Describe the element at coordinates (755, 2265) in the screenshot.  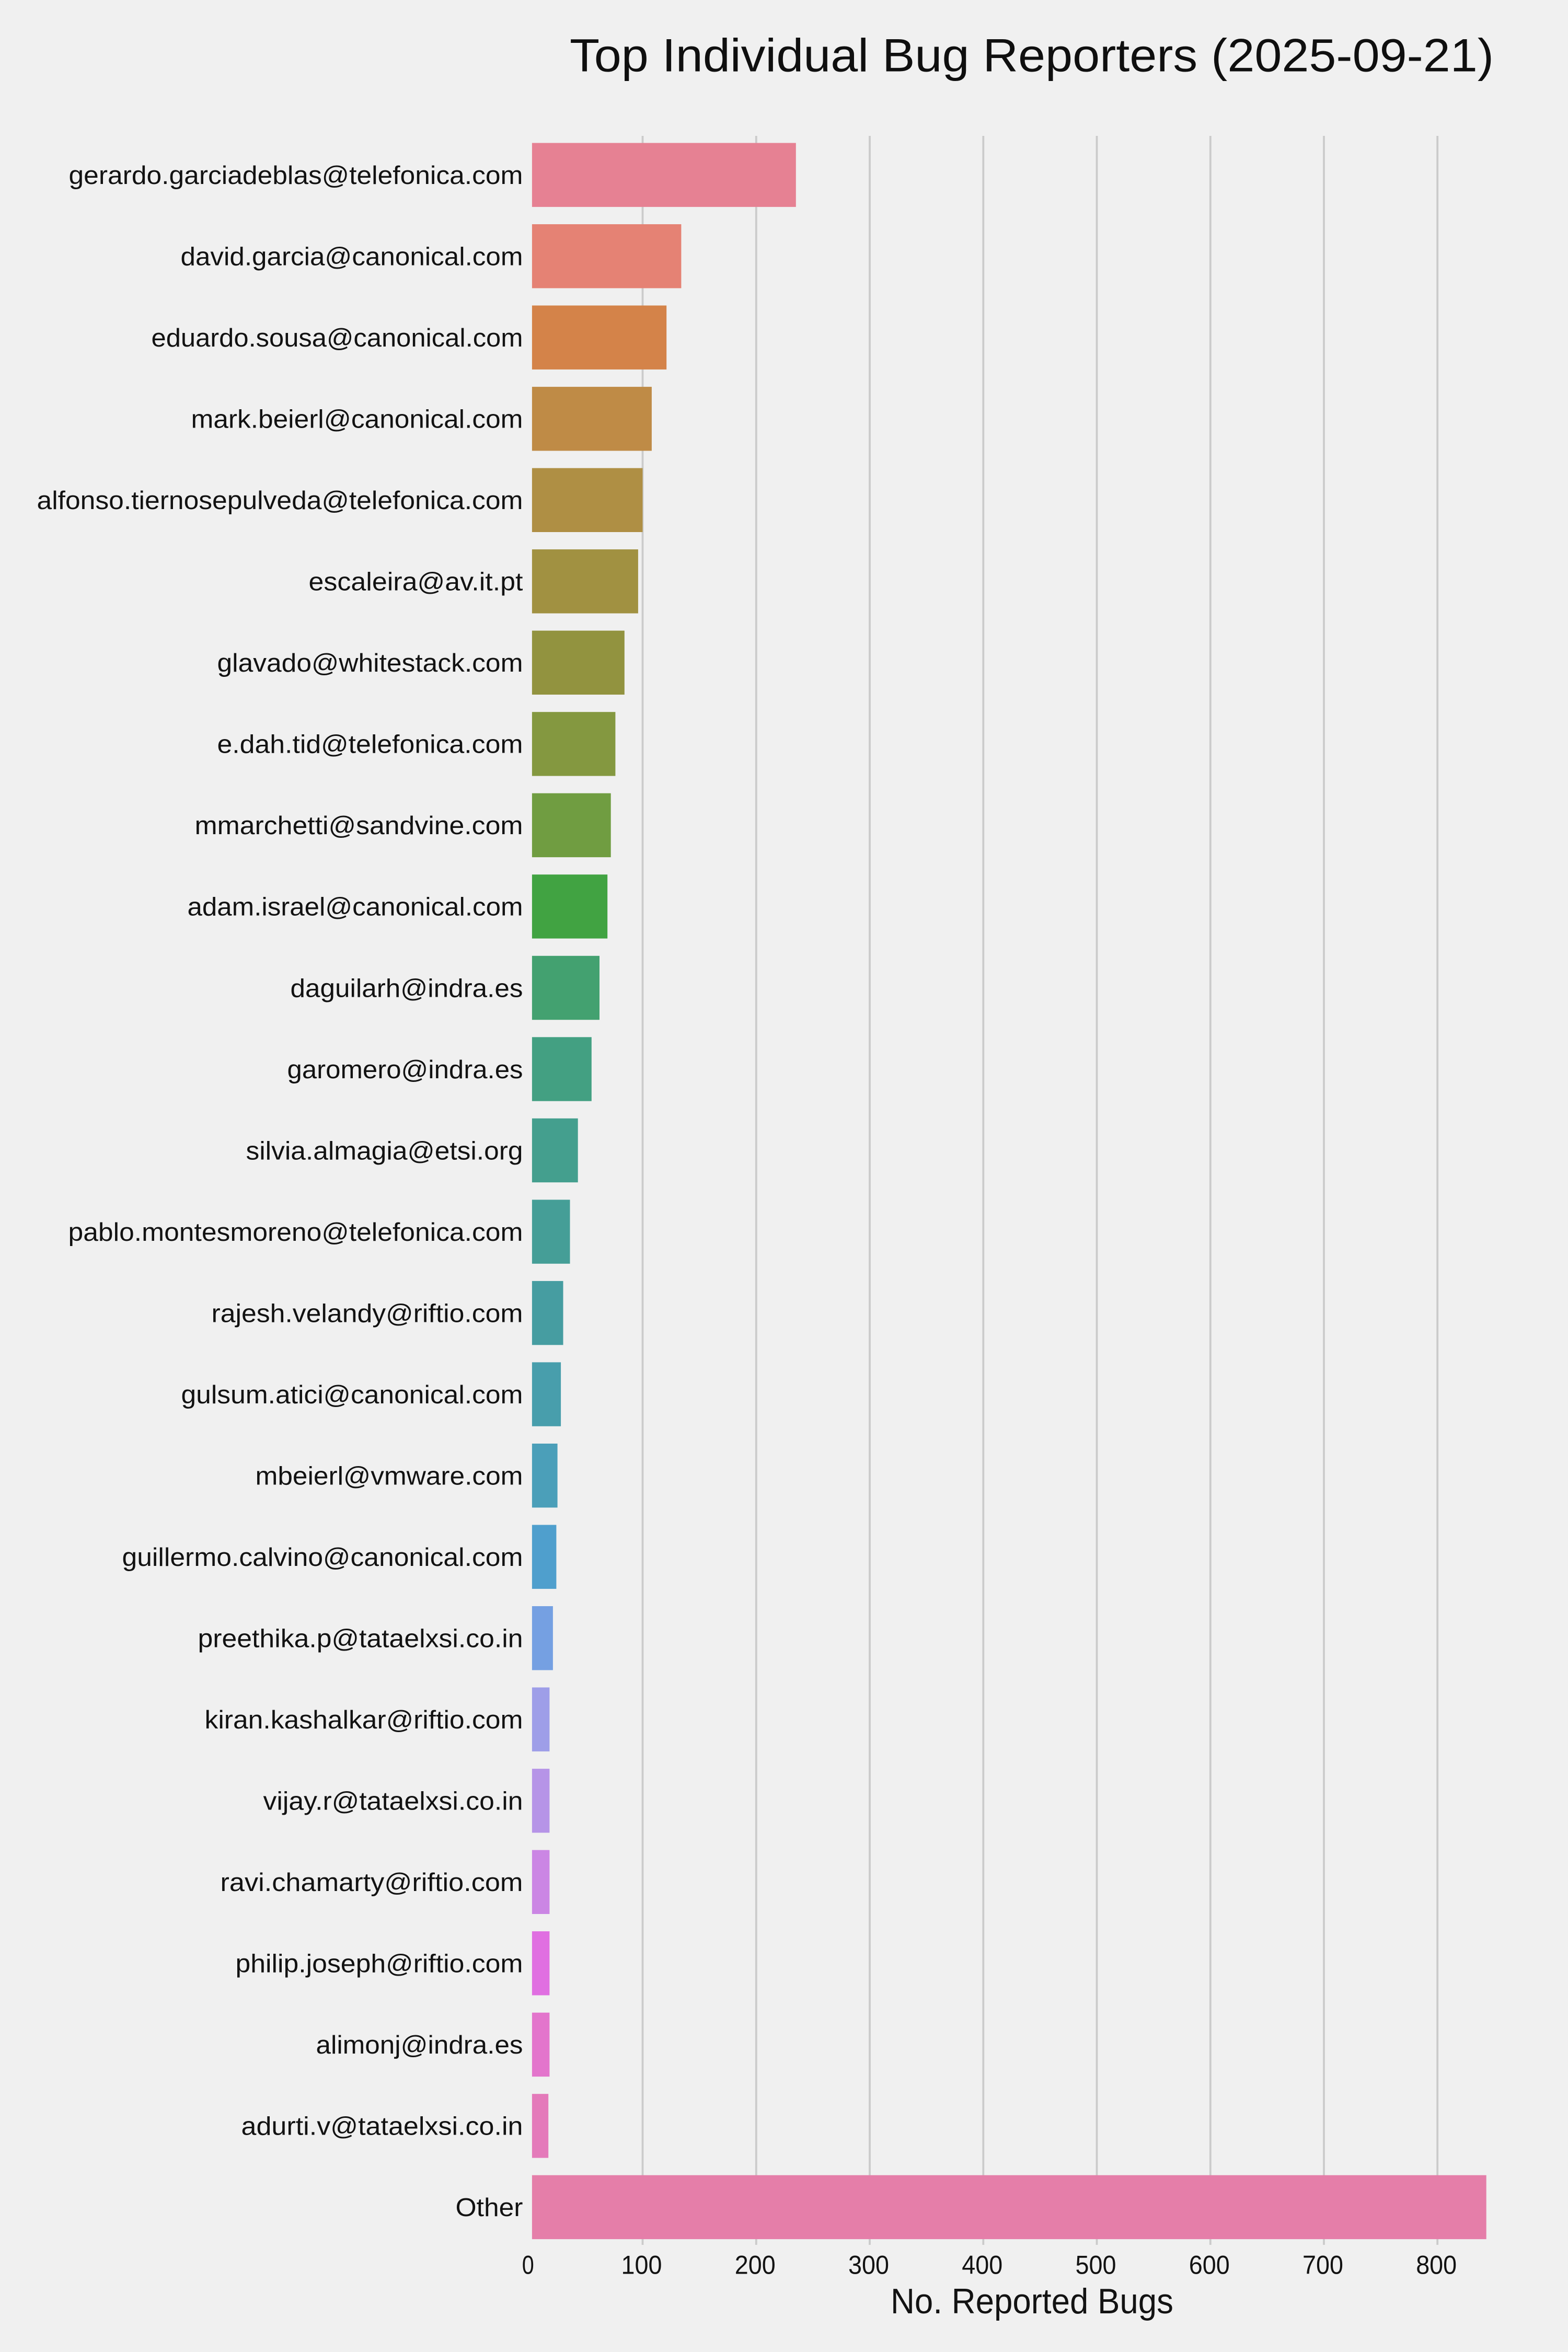
I see `svg-text: 200` at that location.